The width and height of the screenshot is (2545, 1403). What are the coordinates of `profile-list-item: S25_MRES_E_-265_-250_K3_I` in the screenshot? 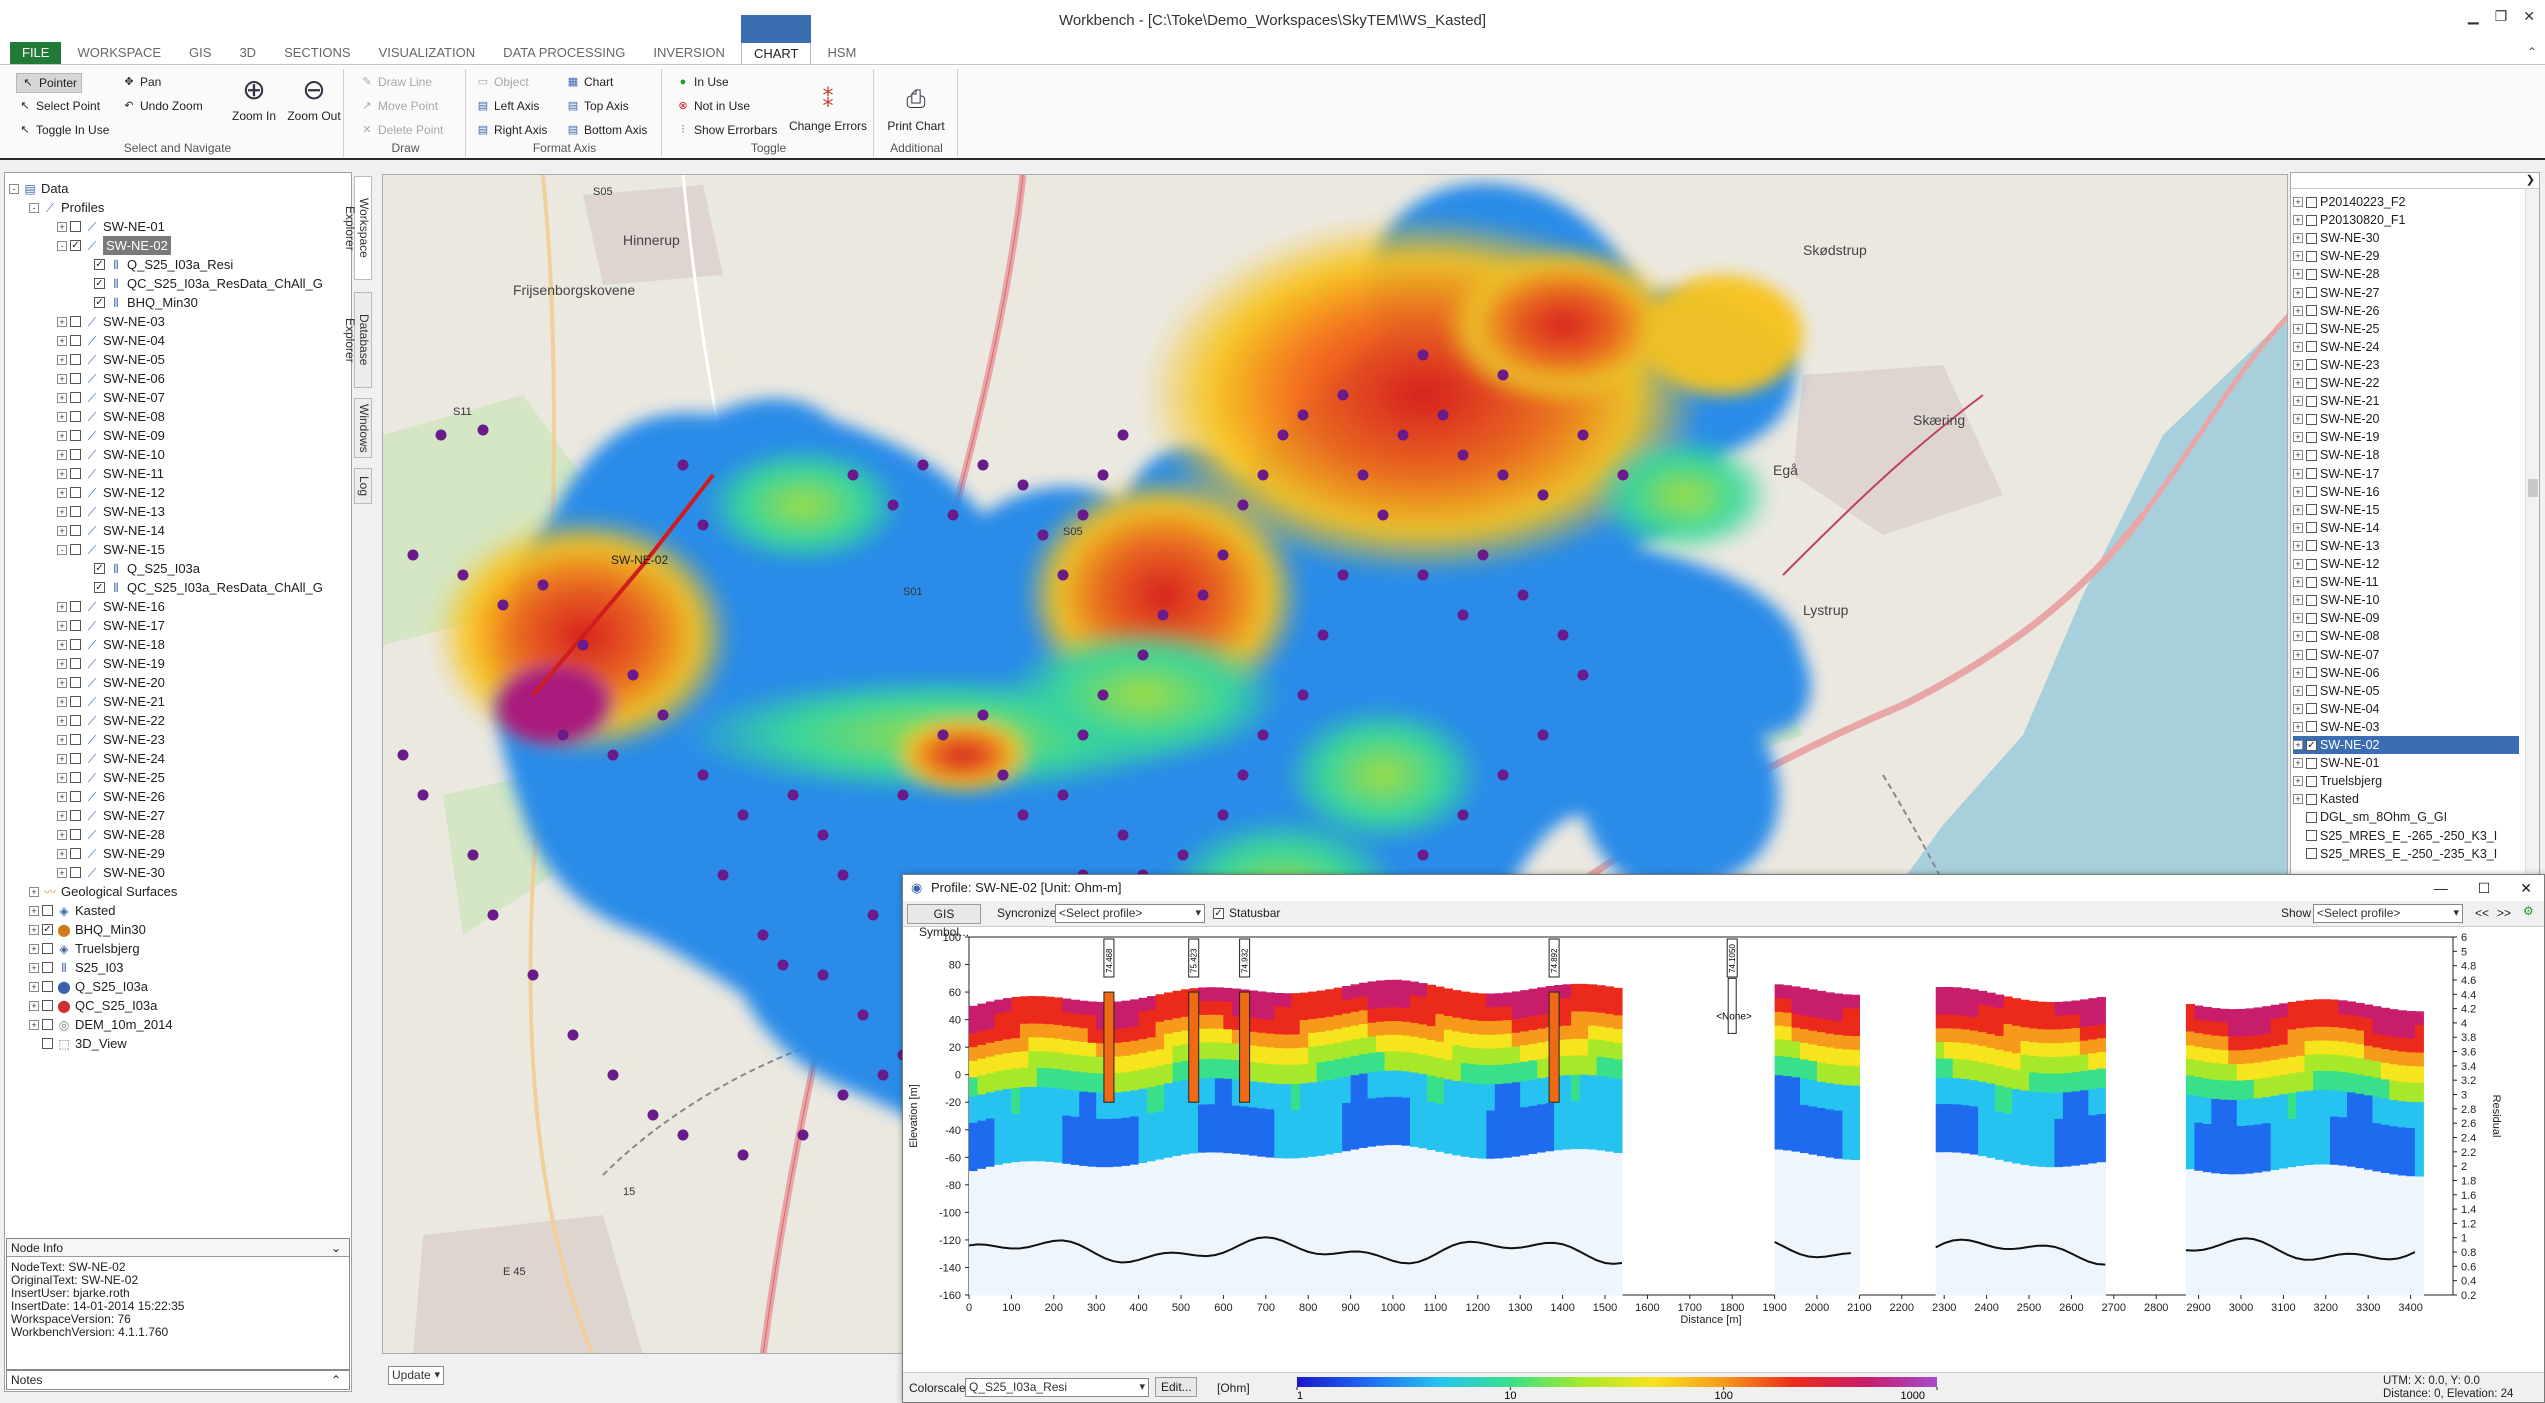 It's located at (2395, 836).